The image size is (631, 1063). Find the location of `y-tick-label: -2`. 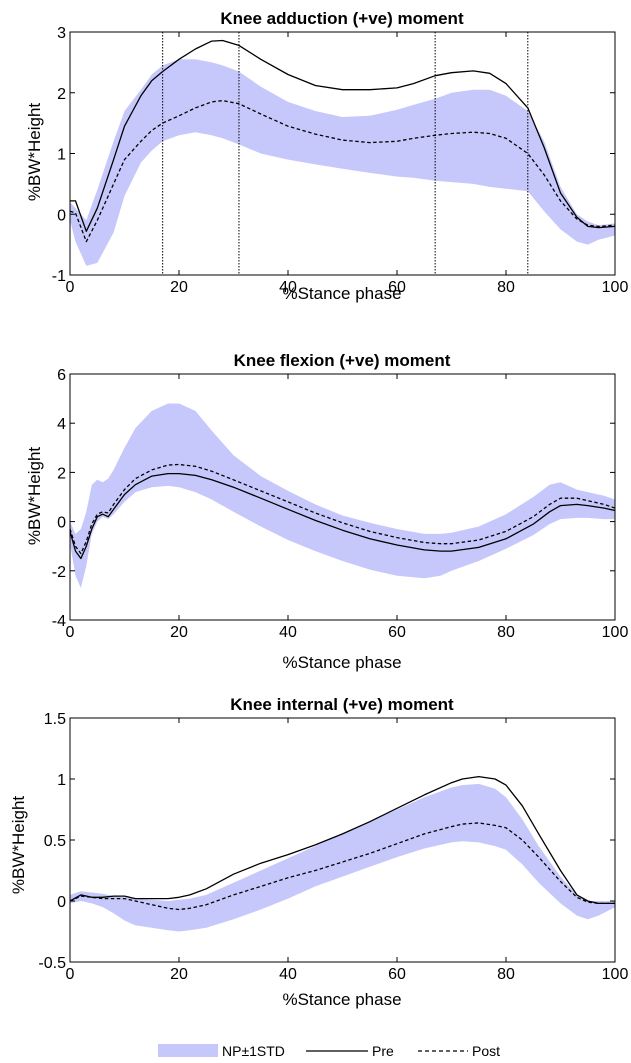

y-tick-label: -2 is located at coordinates (59, 572).